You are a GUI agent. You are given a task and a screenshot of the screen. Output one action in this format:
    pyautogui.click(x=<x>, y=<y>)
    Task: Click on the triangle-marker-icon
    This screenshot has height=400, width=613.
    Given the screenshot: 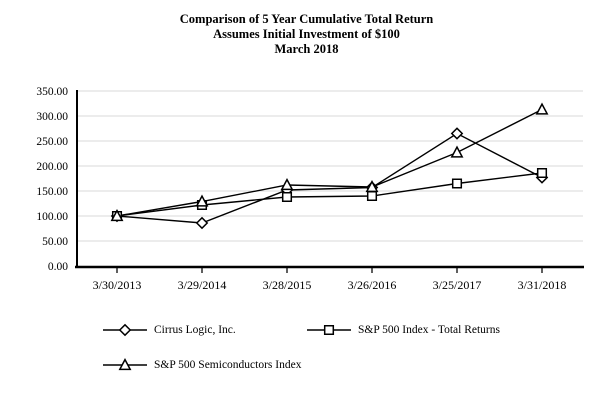 What is the action you would take?
    pyautogui.click(x=125, y=364)
    